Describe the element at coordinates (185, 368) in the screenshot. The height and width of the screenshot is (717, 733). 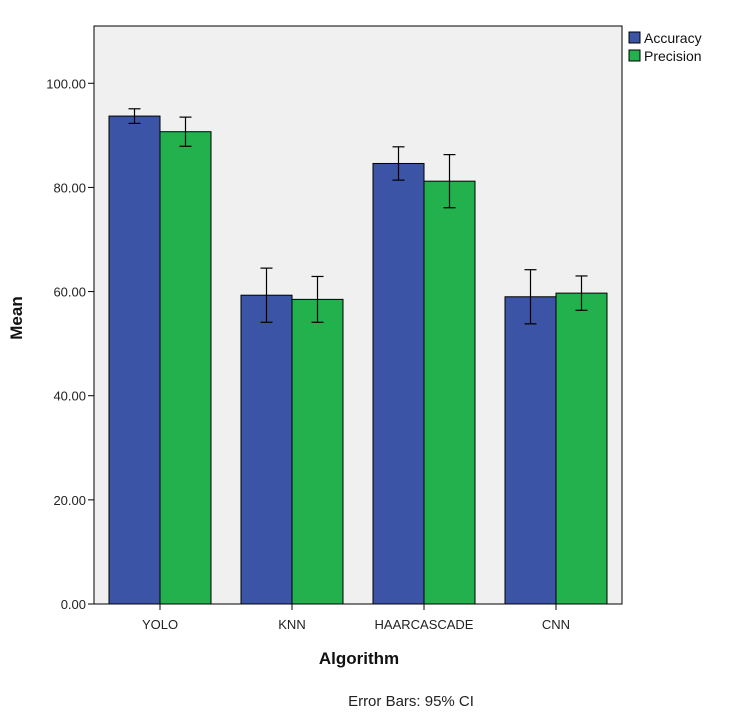
I see `bar-precision-yolo` at that location.